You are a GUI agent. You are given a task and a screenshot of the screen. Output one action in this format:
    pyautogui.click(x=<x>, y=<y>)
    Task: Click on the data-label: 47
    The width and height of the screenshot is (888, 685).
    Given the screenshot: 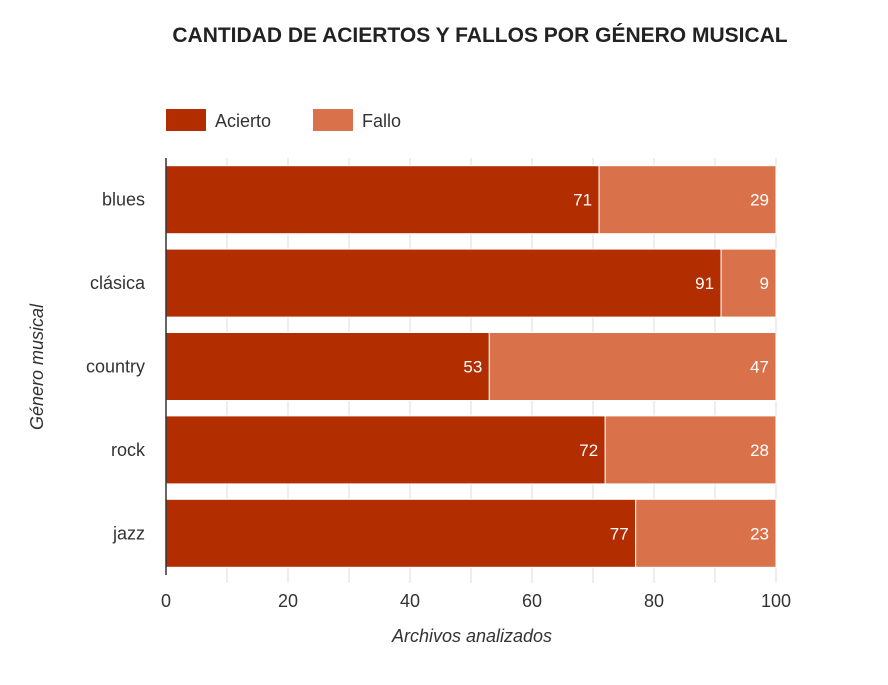 What is the action you would take?
    pyautogui.click(x=759, y=367)
    